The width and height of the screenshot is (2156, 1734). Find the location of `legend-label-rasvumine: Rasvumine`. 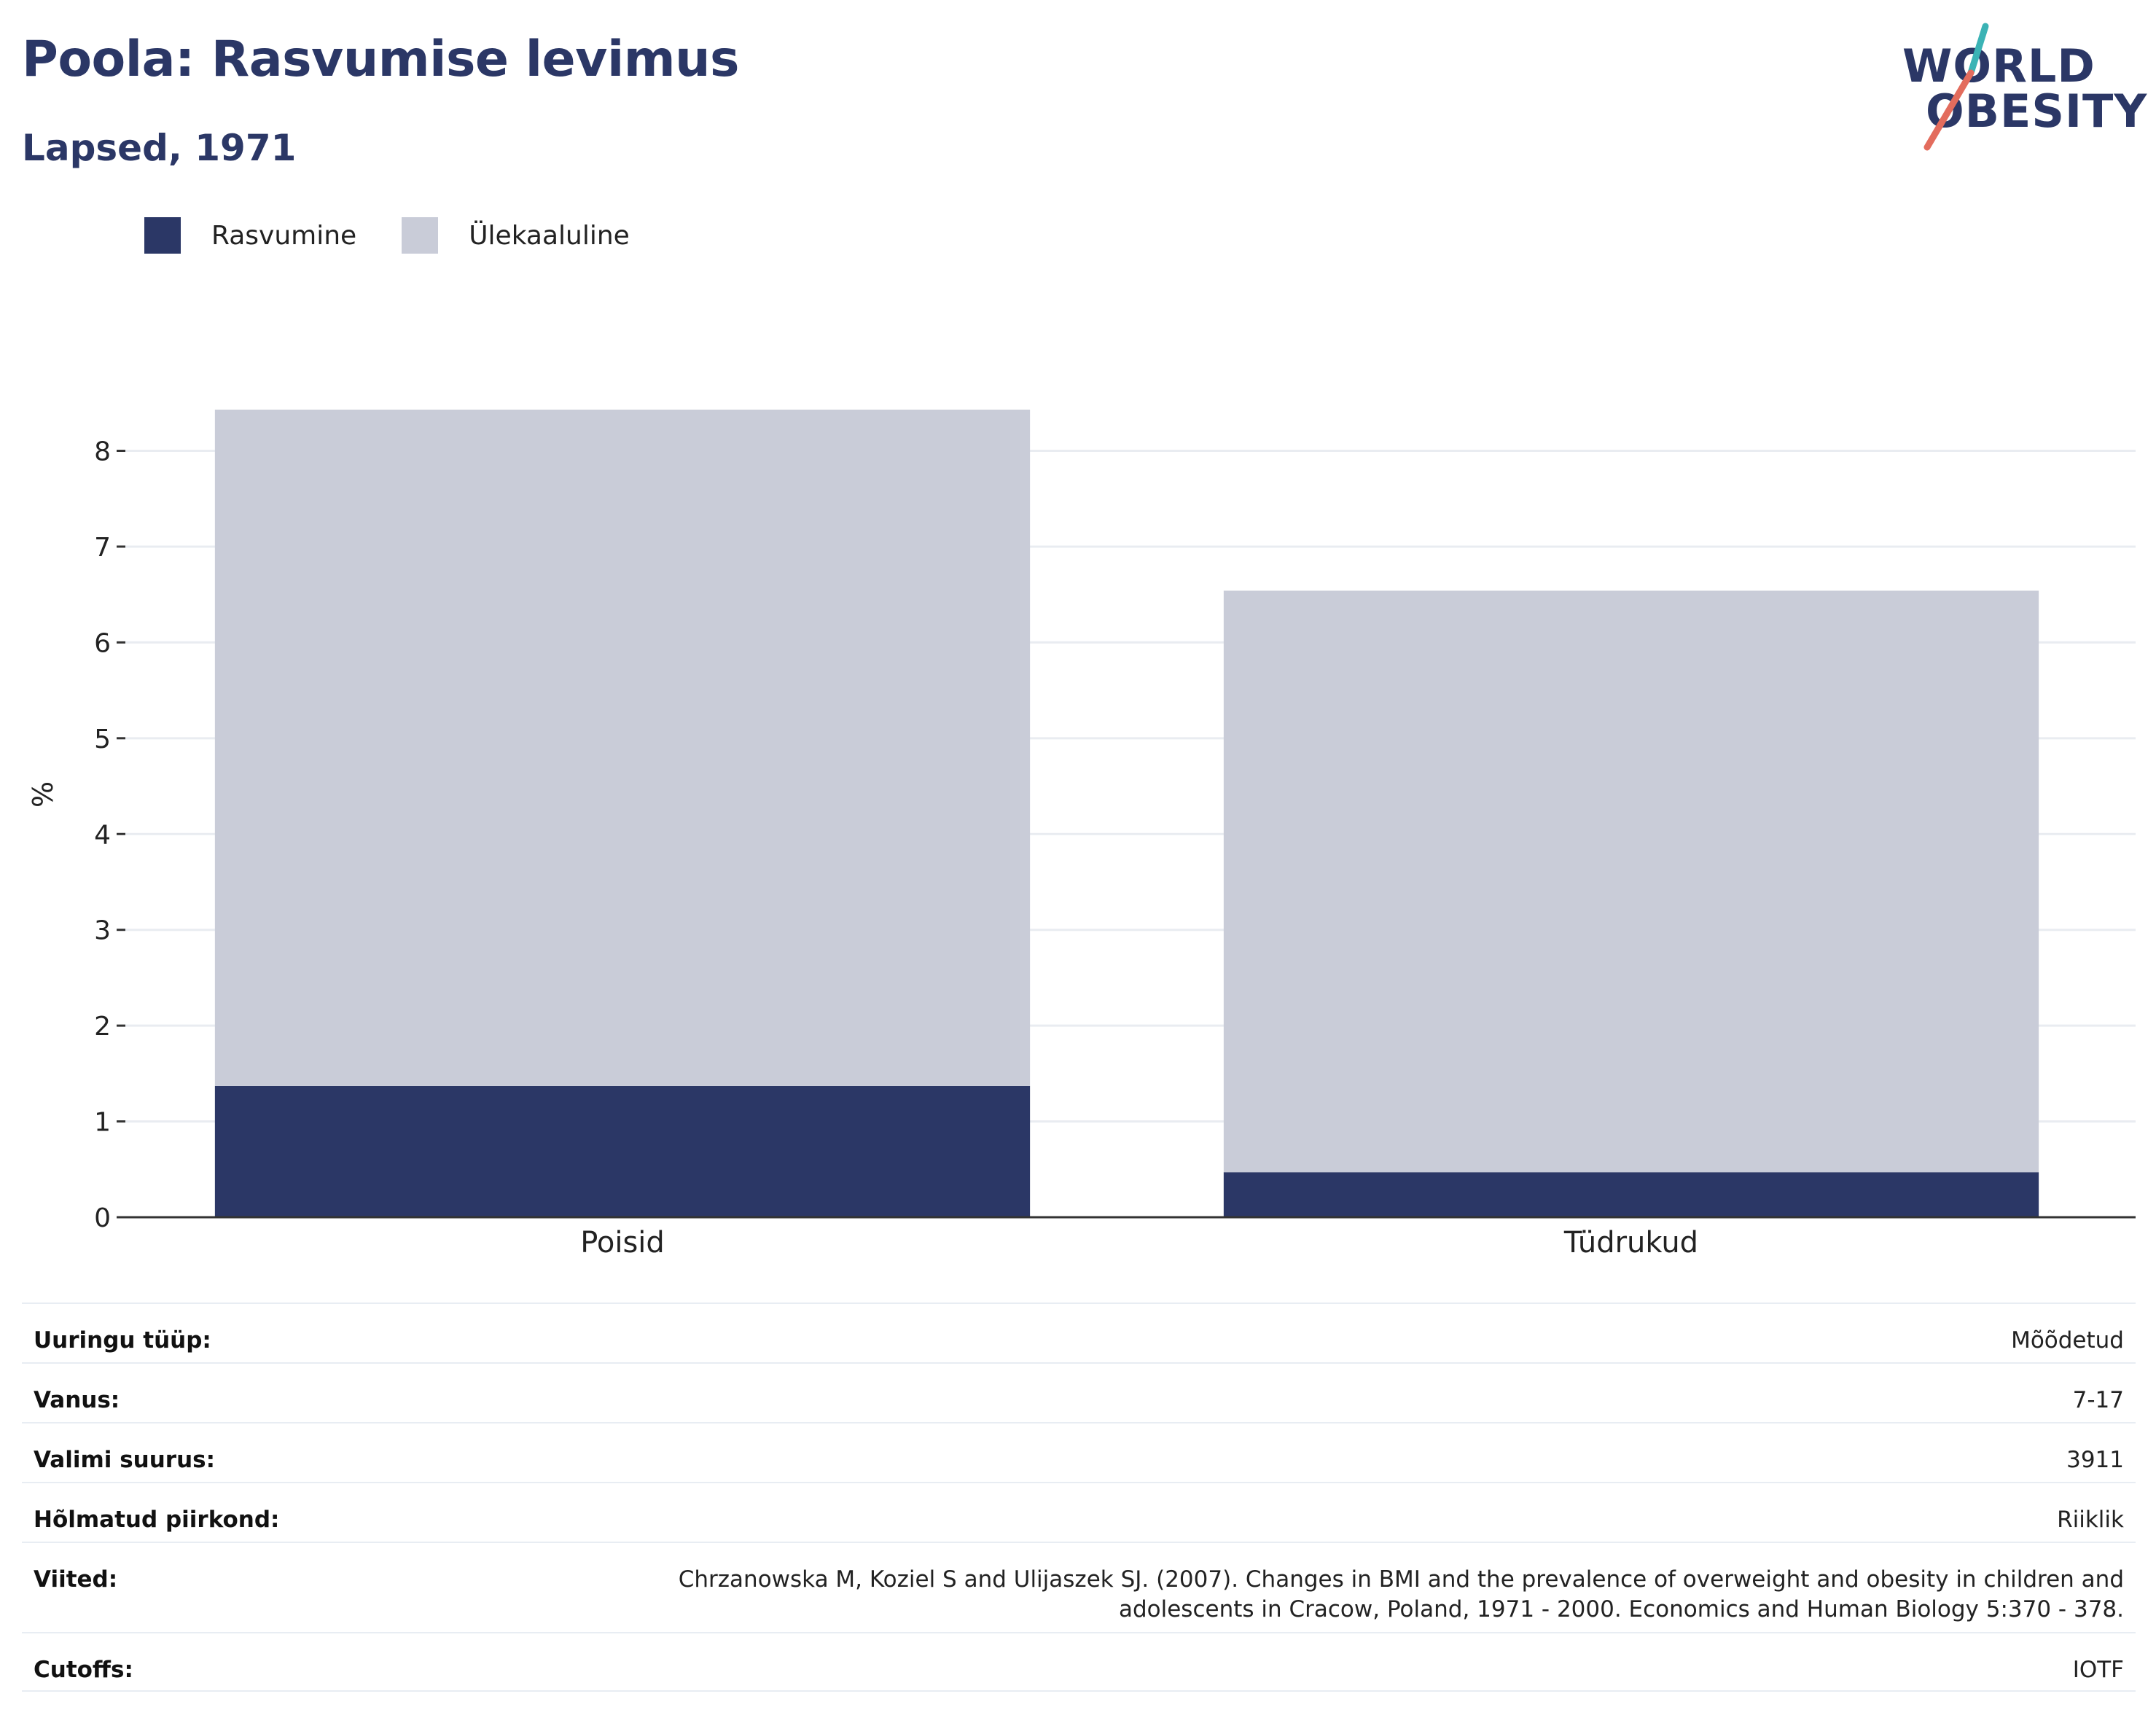

legend-label-rasvumine: Rasvumine is located at coordinates (284, 235).